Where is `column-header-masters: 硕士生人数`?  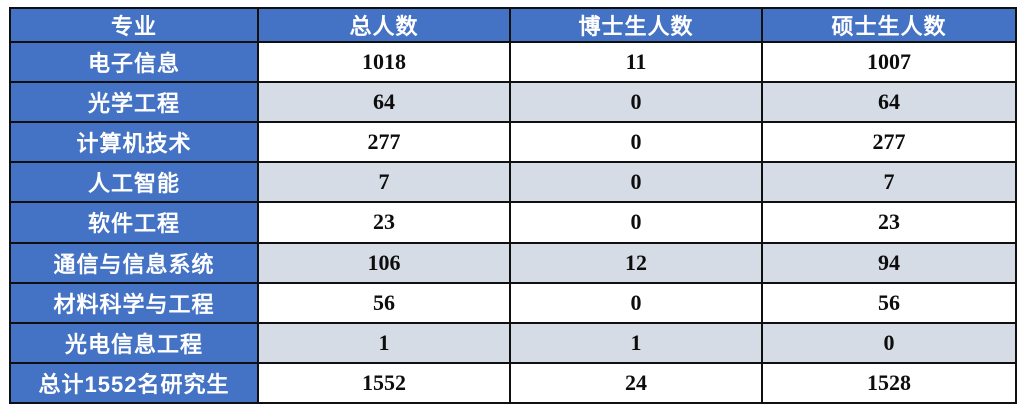
column-header-masters: 硕士生人数 is located at coordinates (889, 25).